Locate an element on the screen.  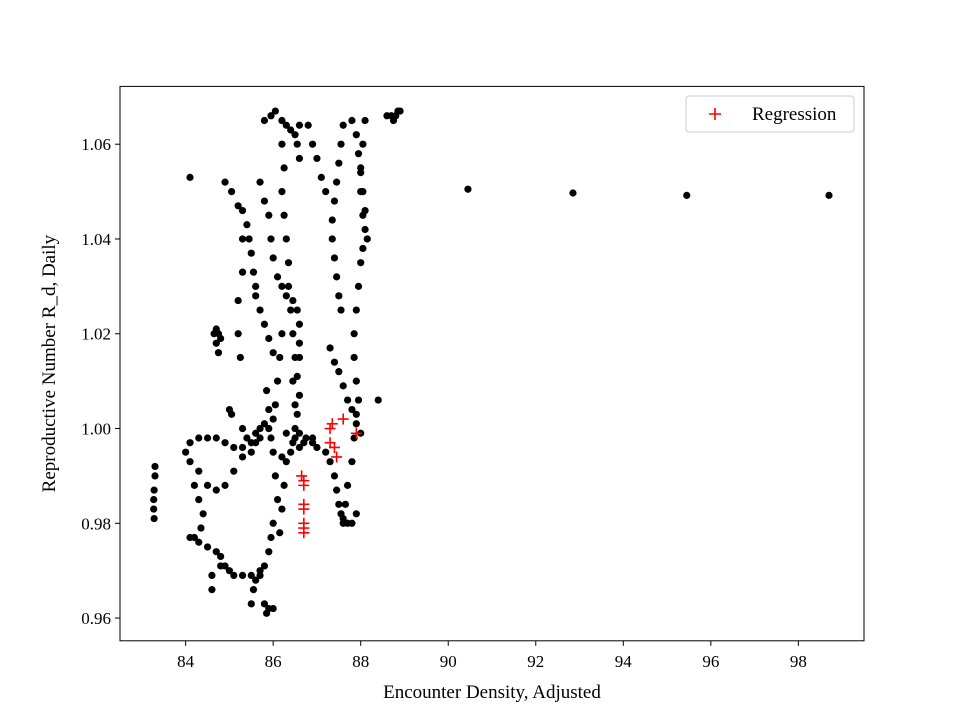
legend-plus-marker is located at coordinates (715, 114).